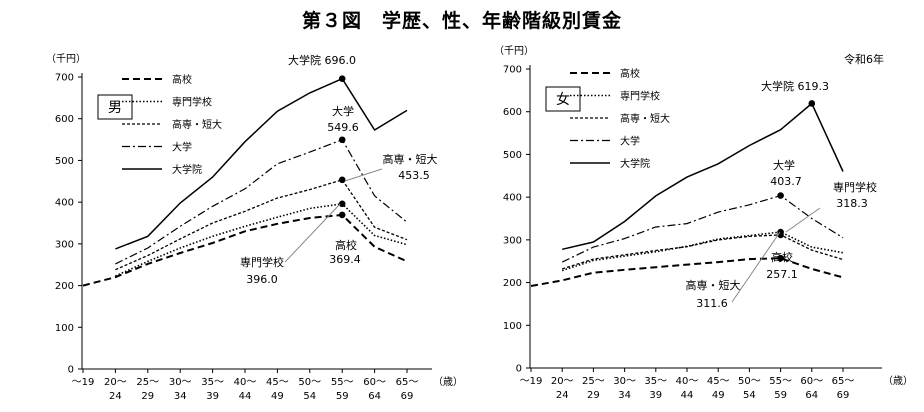 The image size is (924, 412). What do you see at coordinates (343, 127) in the screenshot?
I see `peak-label: 549.6` at bounding box center [343, 127].